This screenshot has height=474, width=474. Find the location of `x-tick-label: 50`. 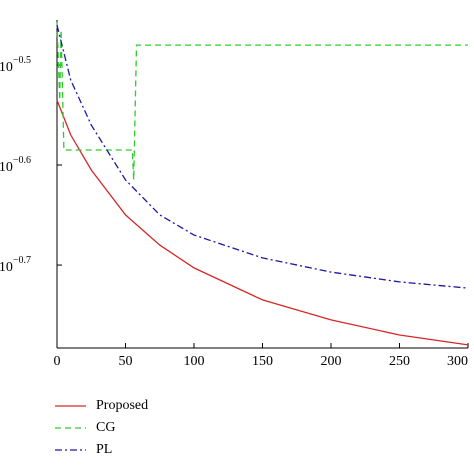

x-tick-label: 50 is located at coordinates (126, 361).